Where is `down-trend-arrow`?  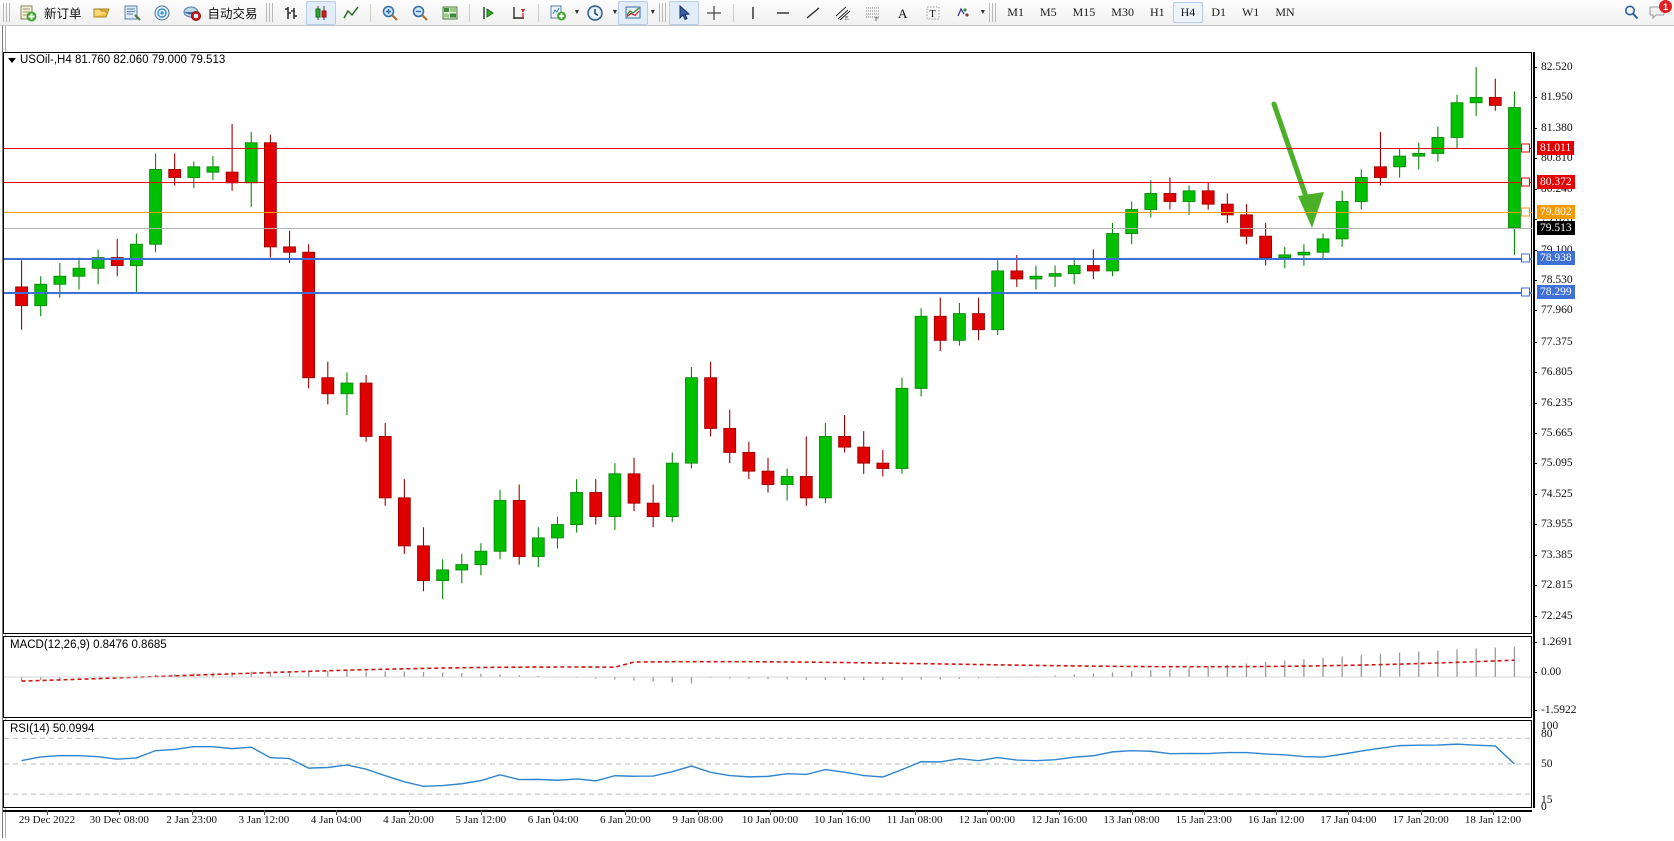 down-trend-arrow is located at coordinates (1300, 176).